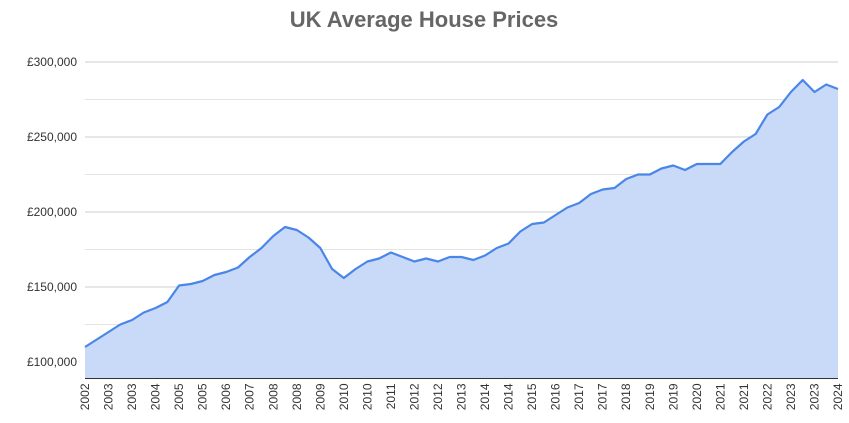 This screenshot has height=423, width=849. What do you see at coordinates (52, 212) in the screenshot?
I see `y-tick-label: £200,000` at bounding box center [52, 212].